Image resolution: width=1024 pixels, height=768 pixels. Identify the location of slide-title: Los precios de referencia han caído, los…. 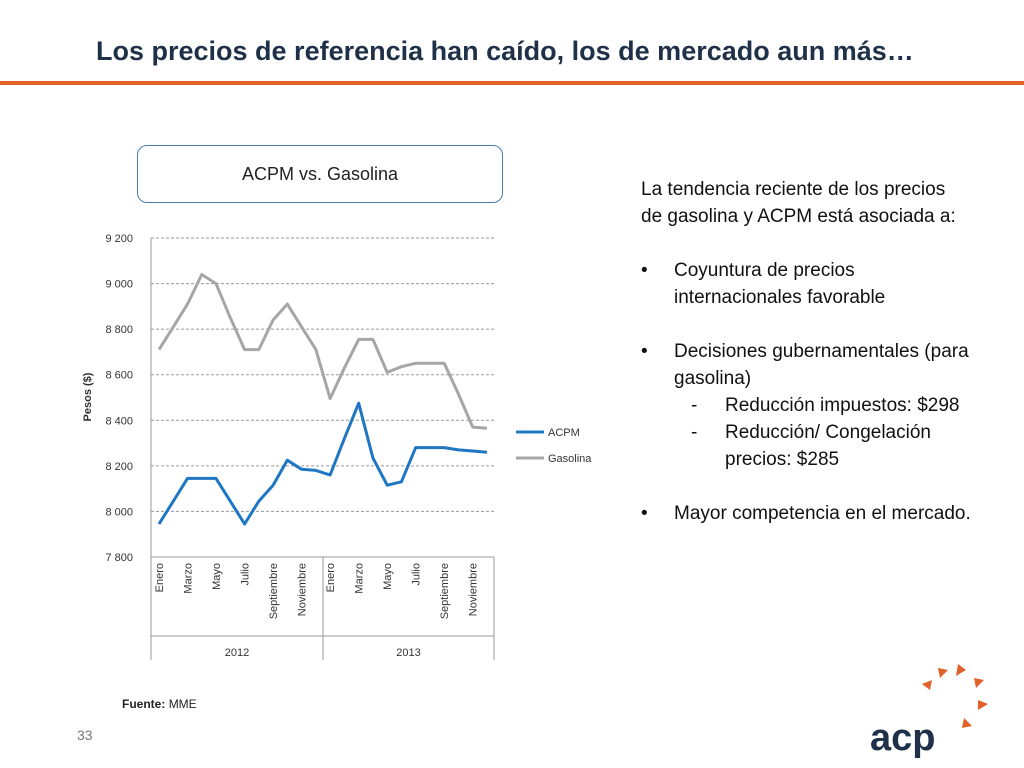
(505, 51).